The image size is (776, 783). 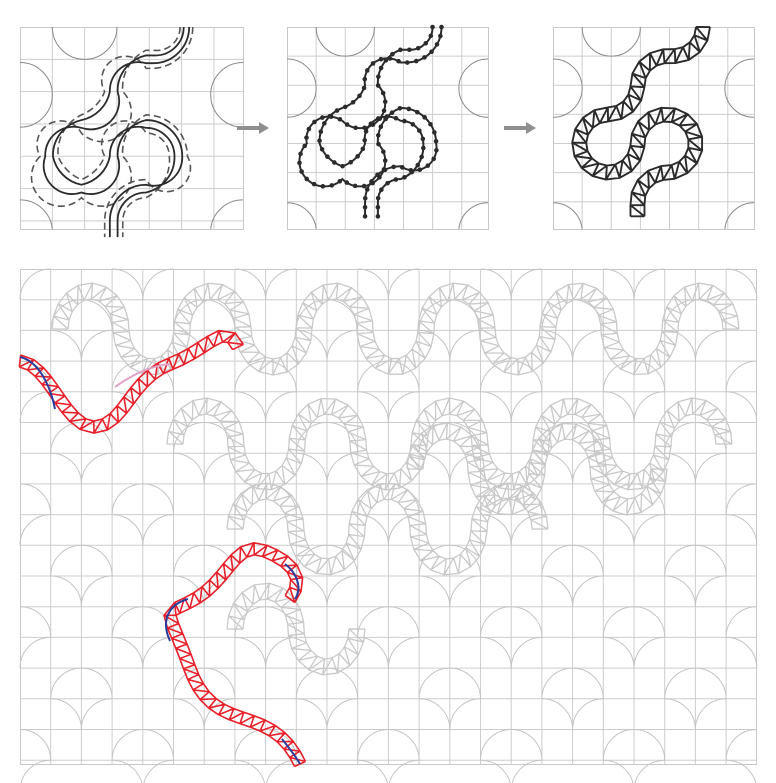 I want to click on right-arrow-icon, so click(x=520, y=128).